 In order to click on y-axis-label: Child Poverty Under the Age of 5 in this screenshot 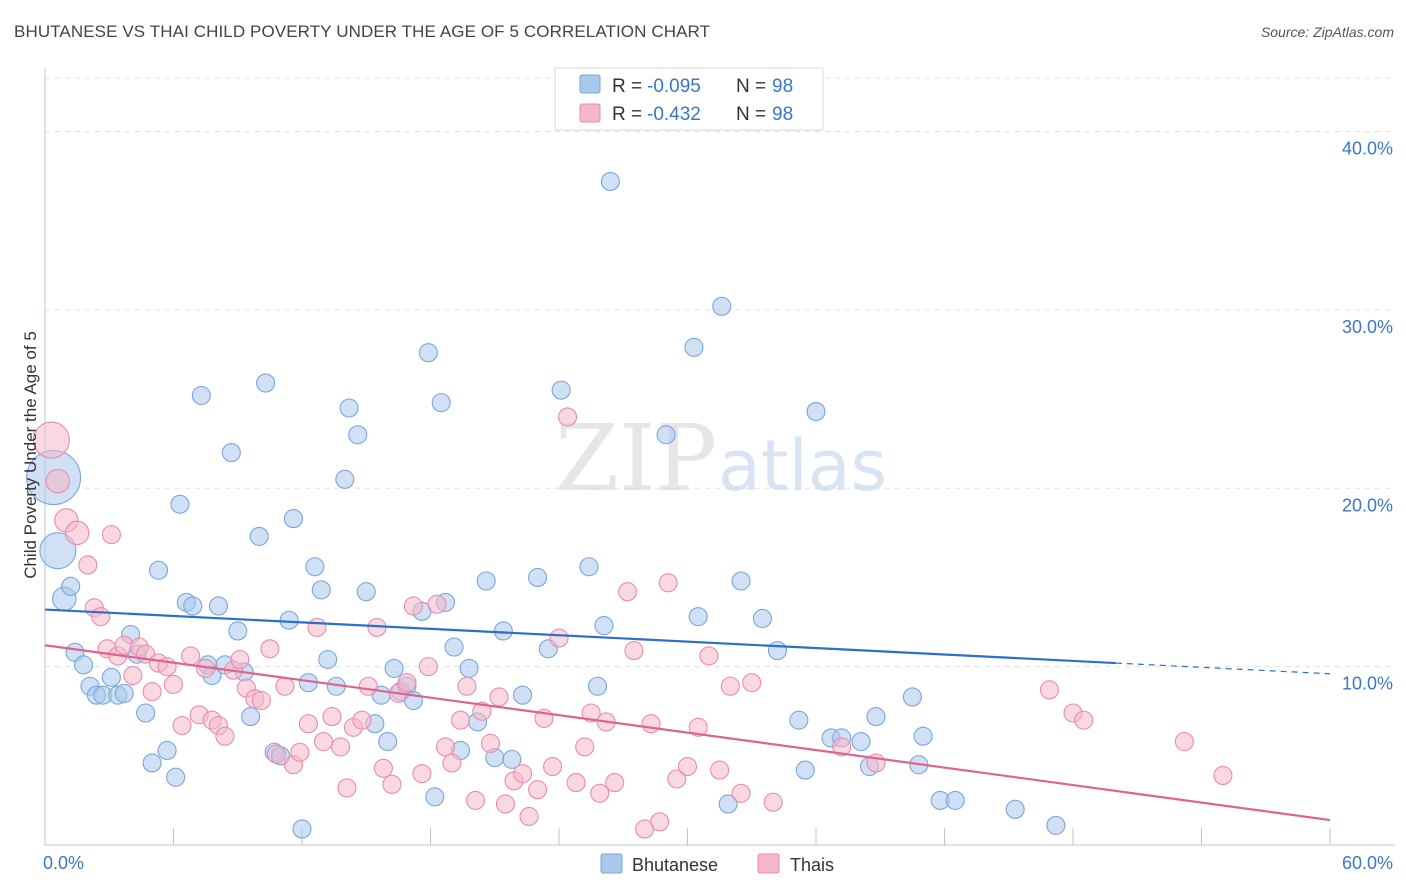, I will do `click(30, 455)`.